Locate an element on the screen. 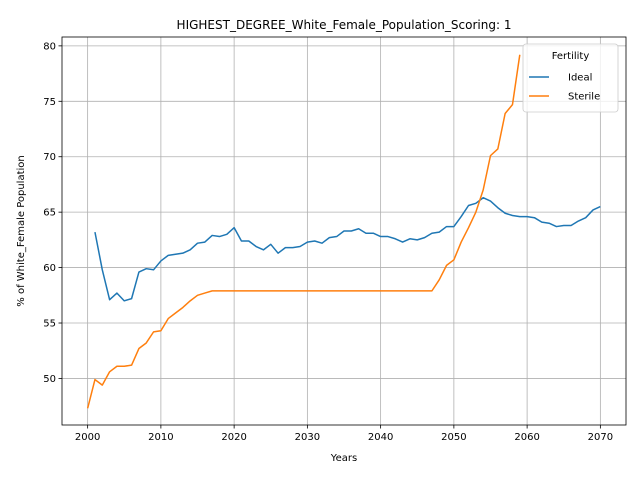  x-tick-label: 2010 is located at coordinates (160, 437).